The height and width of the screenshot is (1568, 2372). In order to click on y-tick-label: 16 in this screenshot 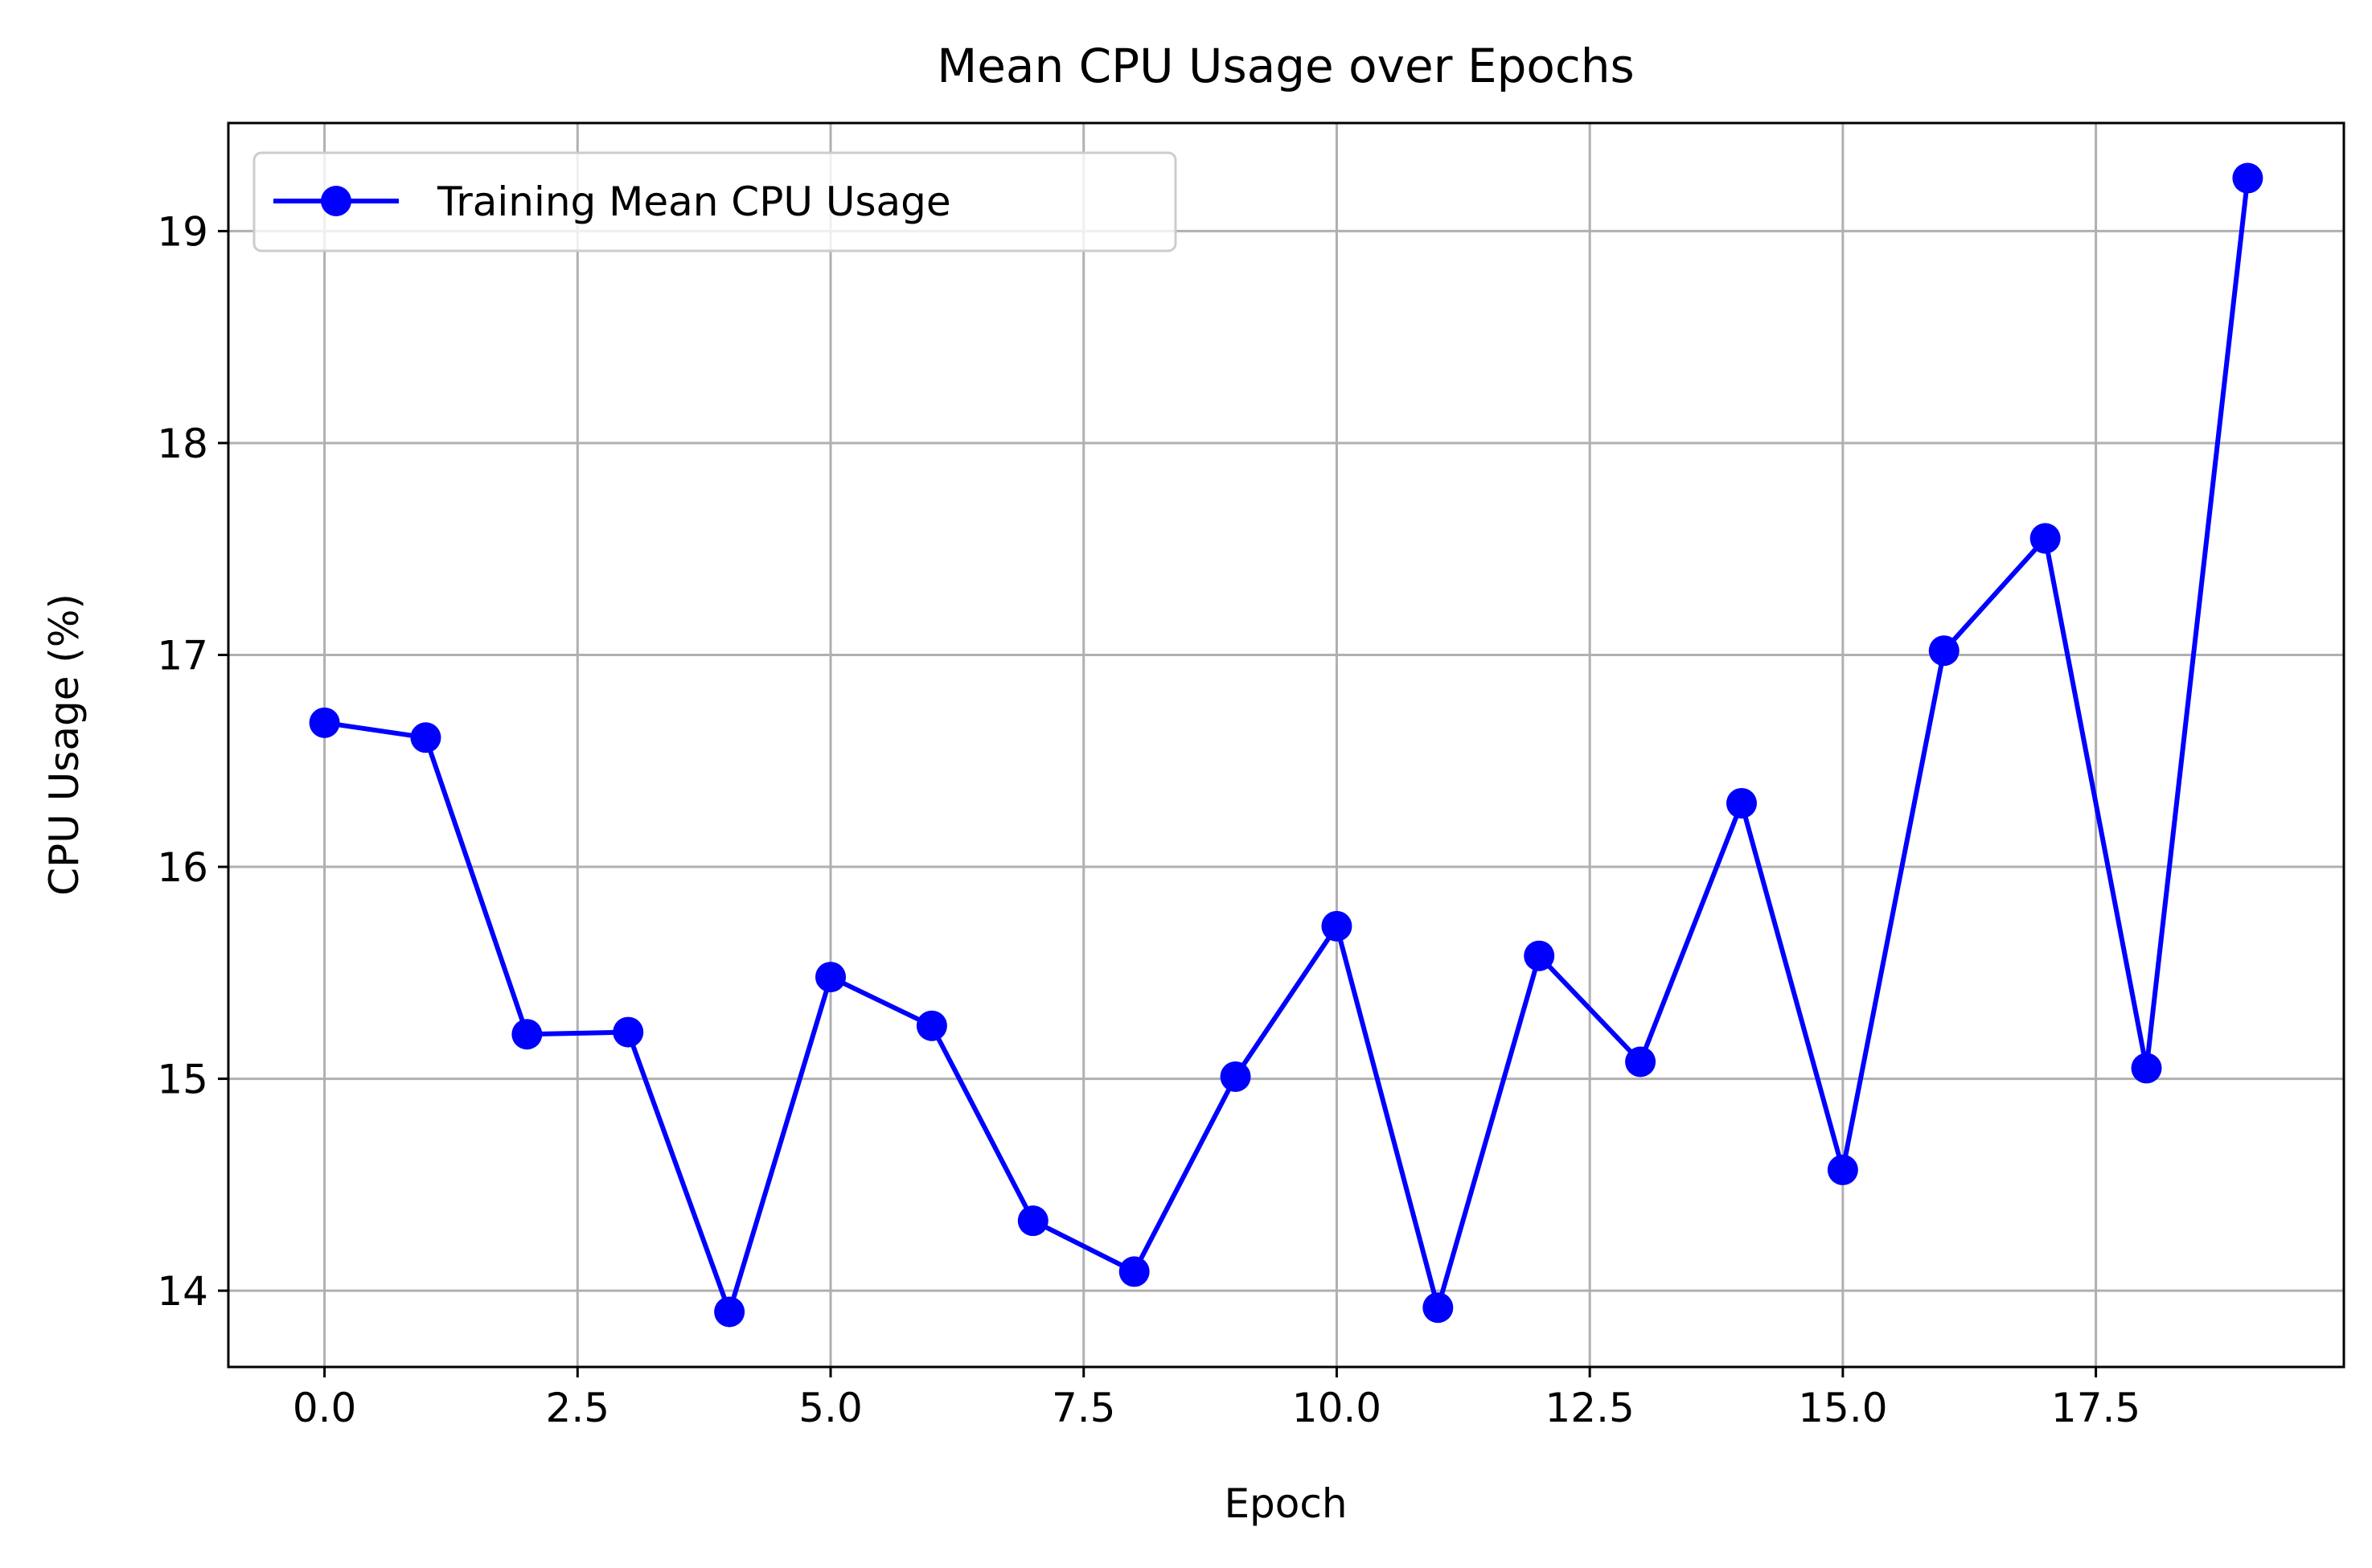, I will do `click(182, 867)`.